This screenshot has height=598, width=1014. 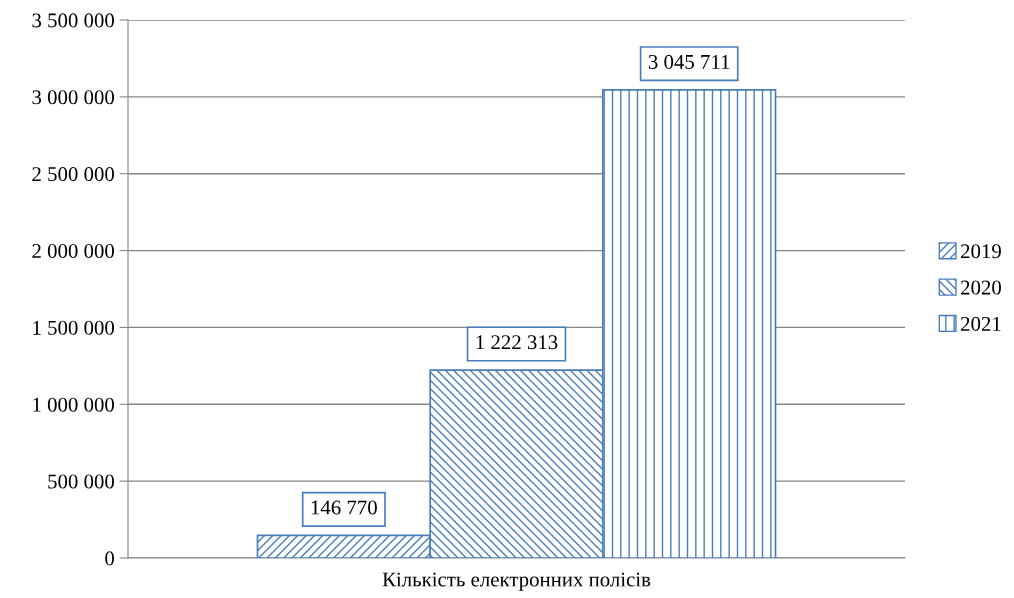 I want to click on legend-label: 2019, so click(x=981, y=251).